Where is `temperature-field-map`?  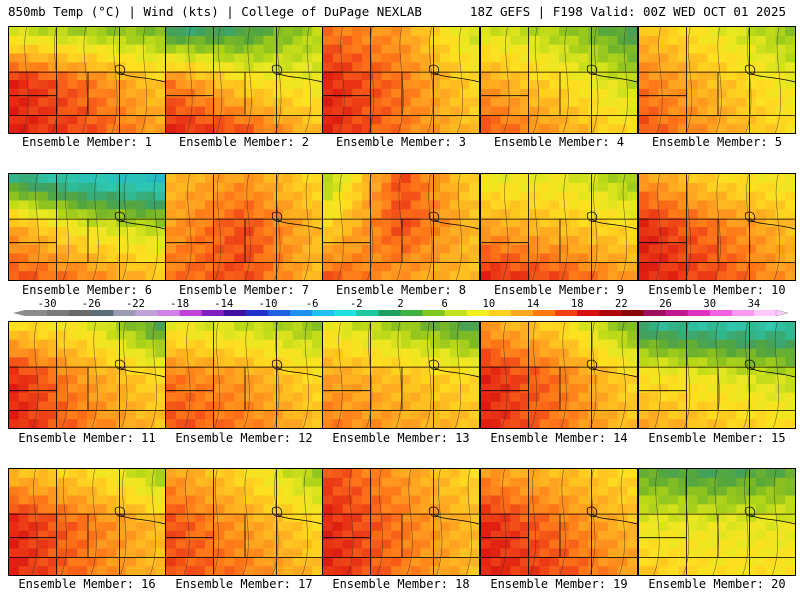 temperature-field-map is located at coordinates (717, 522).